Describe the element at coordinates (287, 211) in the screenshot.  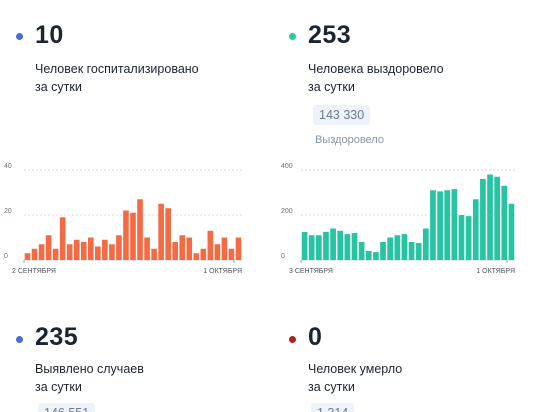
I see `y-tick-label: 200` at that location.